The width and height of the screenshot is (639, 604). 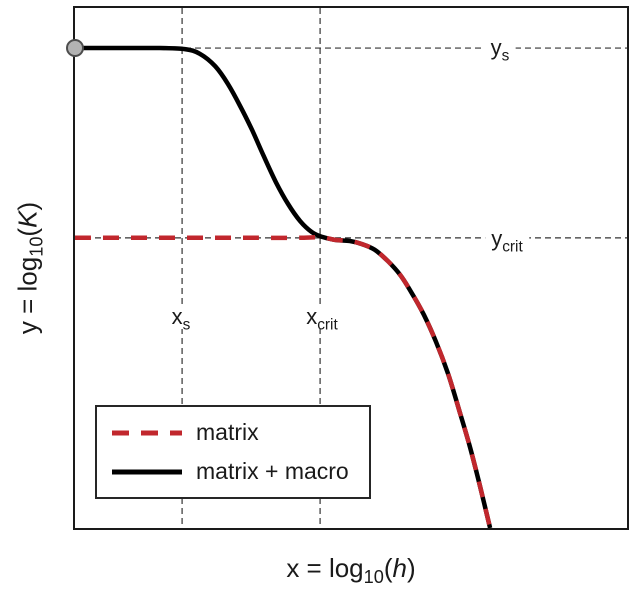 What do you see at coordinates (272, 471) in the screenshot?
I see `legend-label-matrix-macro: matrix + macro` at bounding box center [272, 471].